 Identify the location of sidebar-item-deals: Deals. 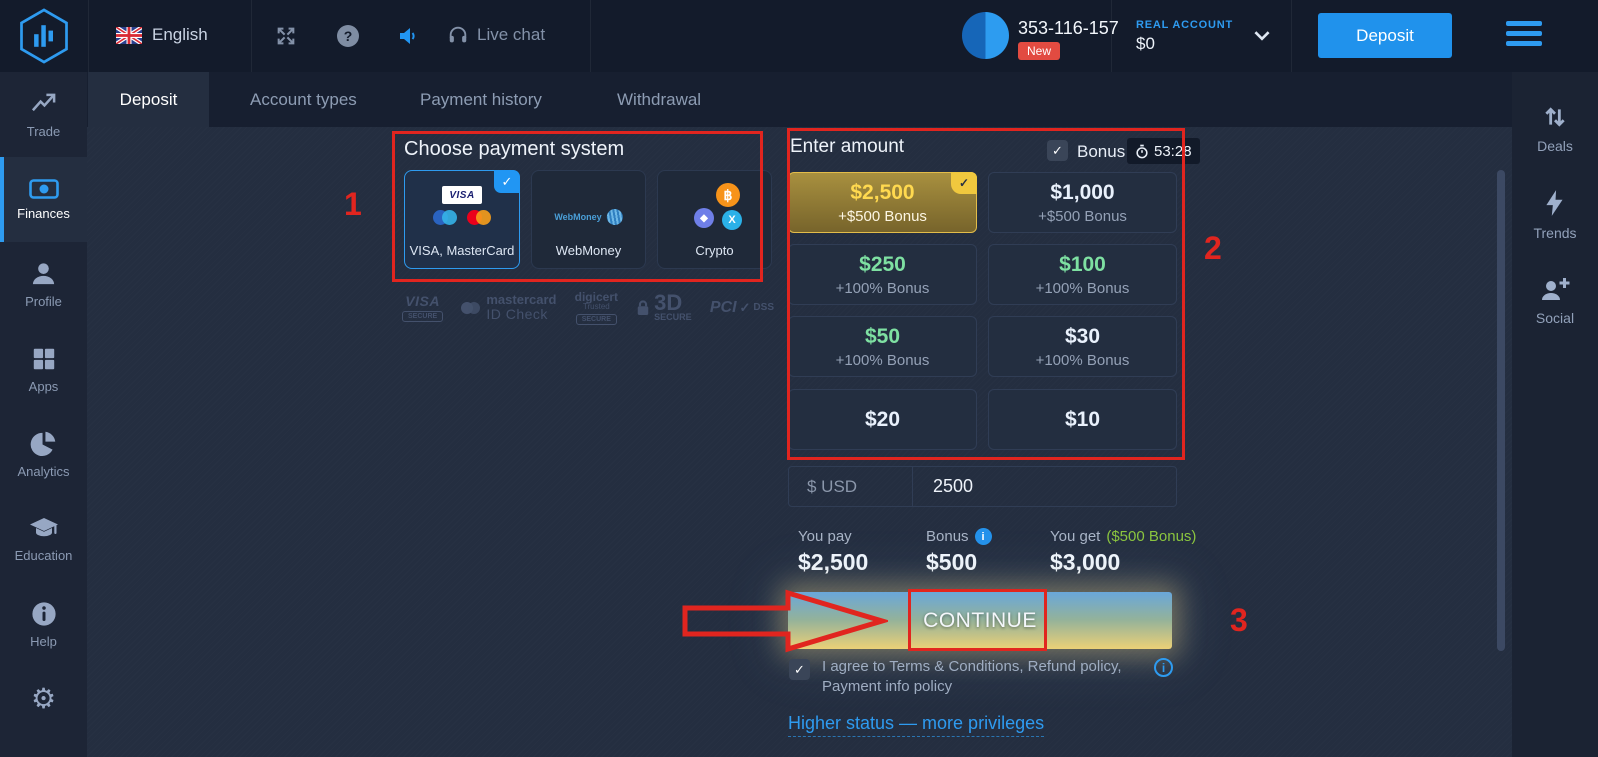
(1555, 129).